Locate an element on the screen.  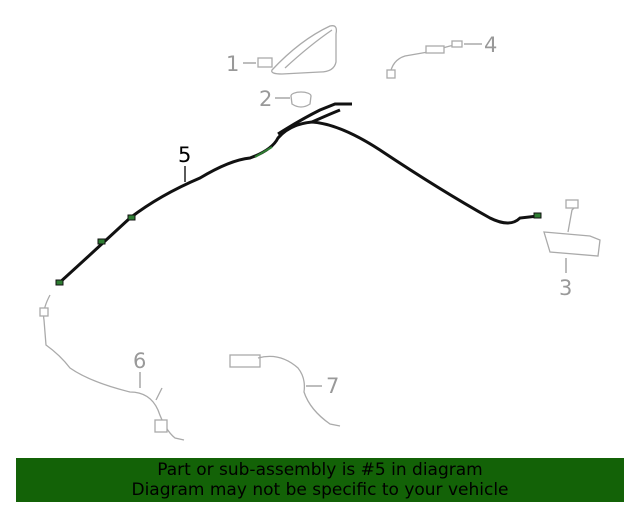
callout-5: 5 is located at coordinates (184, 155).